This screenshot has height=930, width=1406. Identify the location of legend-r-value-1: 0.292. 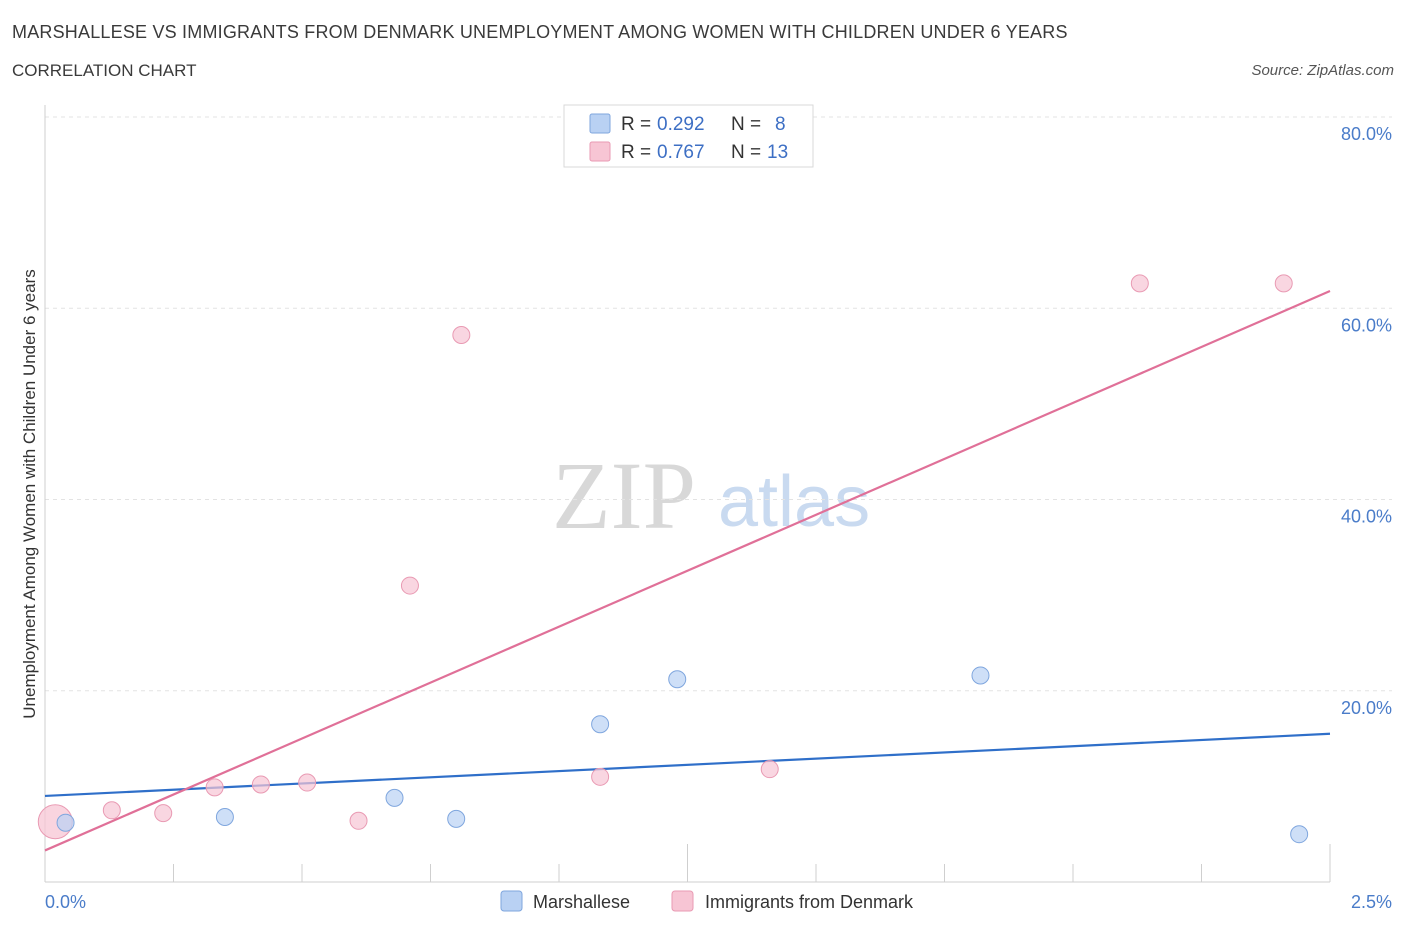
(681, 124).